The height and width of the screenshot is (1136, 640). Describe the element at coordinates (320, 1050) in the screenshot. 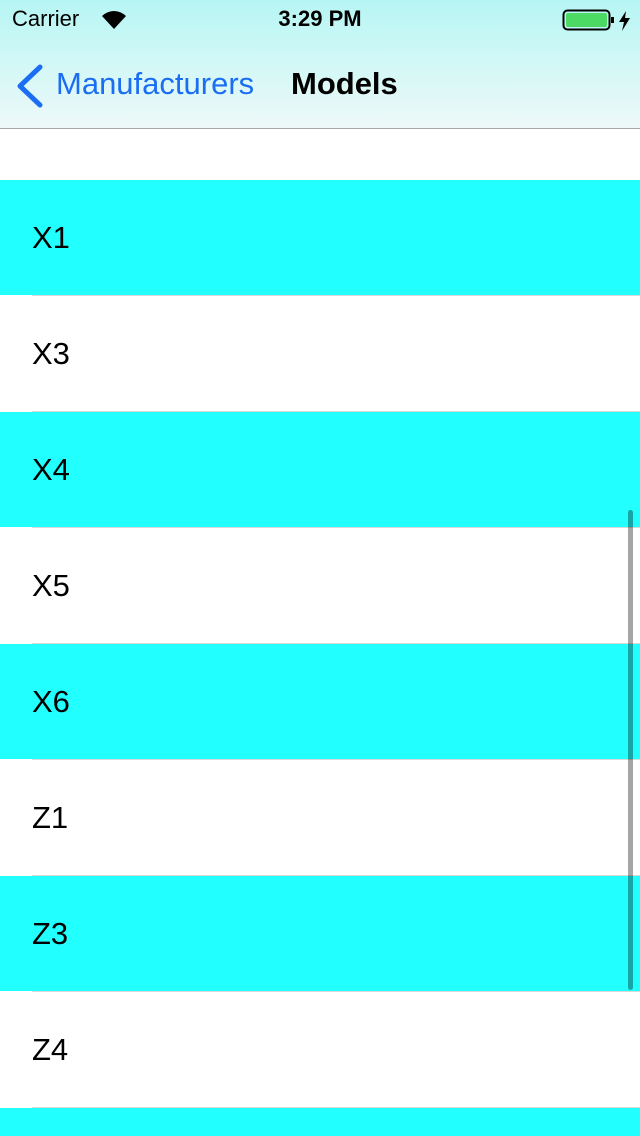

I see `table-row: Z4` at that location.